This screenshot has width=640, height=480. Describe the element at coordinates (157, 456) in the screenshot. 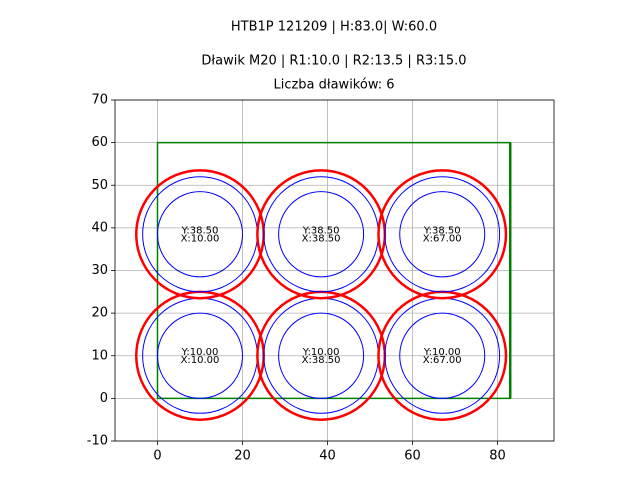

I see `x-tick-label: 0` at that location.